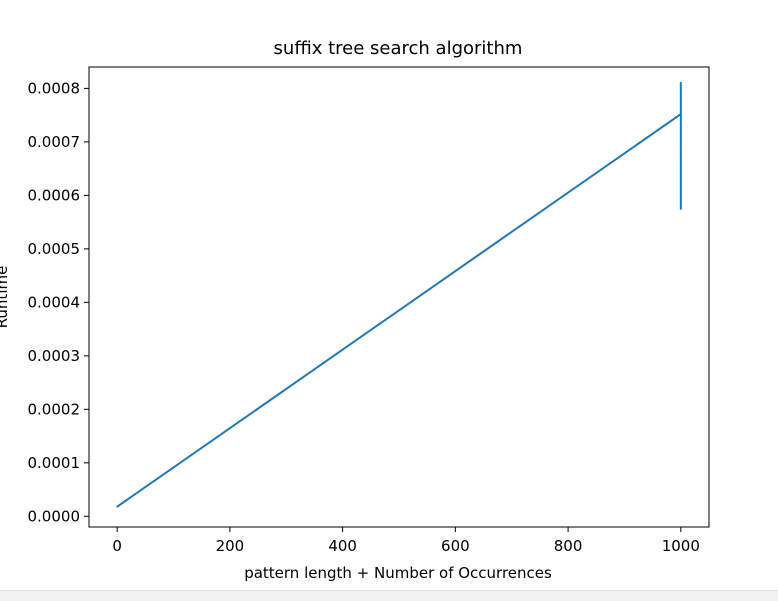 Image resolution: width=778 pixels, height=601 pixels. I want to click on y-axis-title: Runtime, so click(5, 297).